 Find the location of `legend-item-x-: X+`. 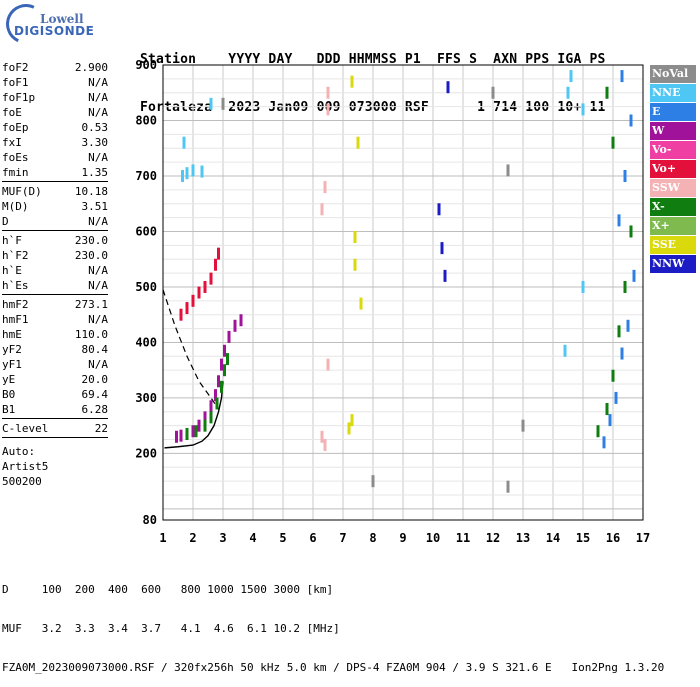

legend-item-x-: X+ is located at coordinates (673, 226).